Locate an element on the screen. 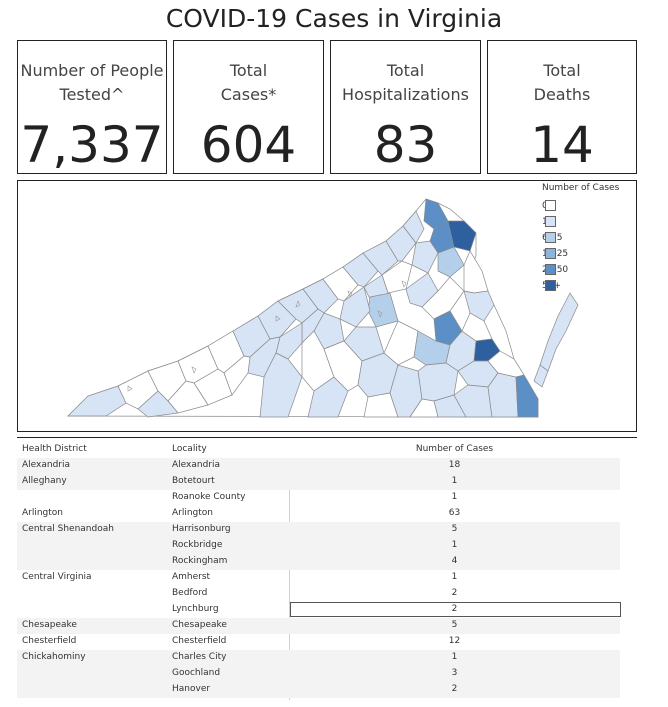 This screenshot has height=707, width=668. selected-cell-highlight is located at coordinates (455, 609).